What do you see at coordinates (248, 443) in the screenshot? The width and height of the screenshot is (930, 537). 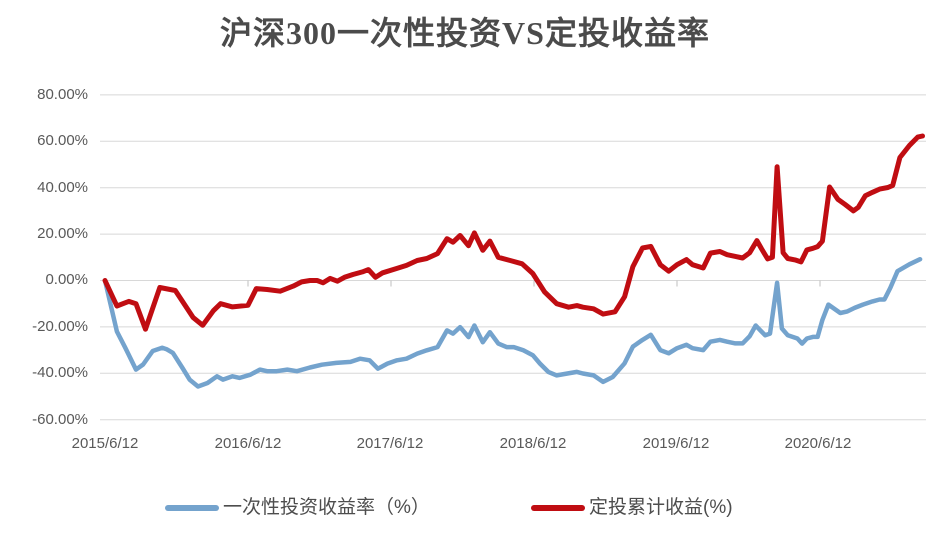 I see `x-axis-tick-label: 2016/6/12` at bounding box center [248, 443].